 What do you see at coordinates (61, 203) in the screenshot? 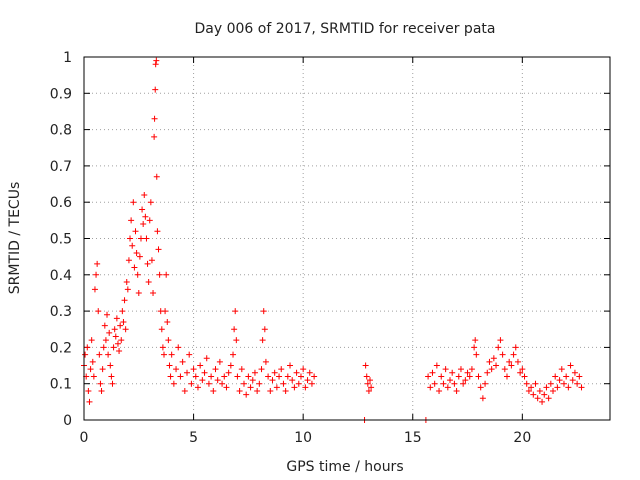
I see `y-tick-label: 0.6` at bounding box center [61, 203].